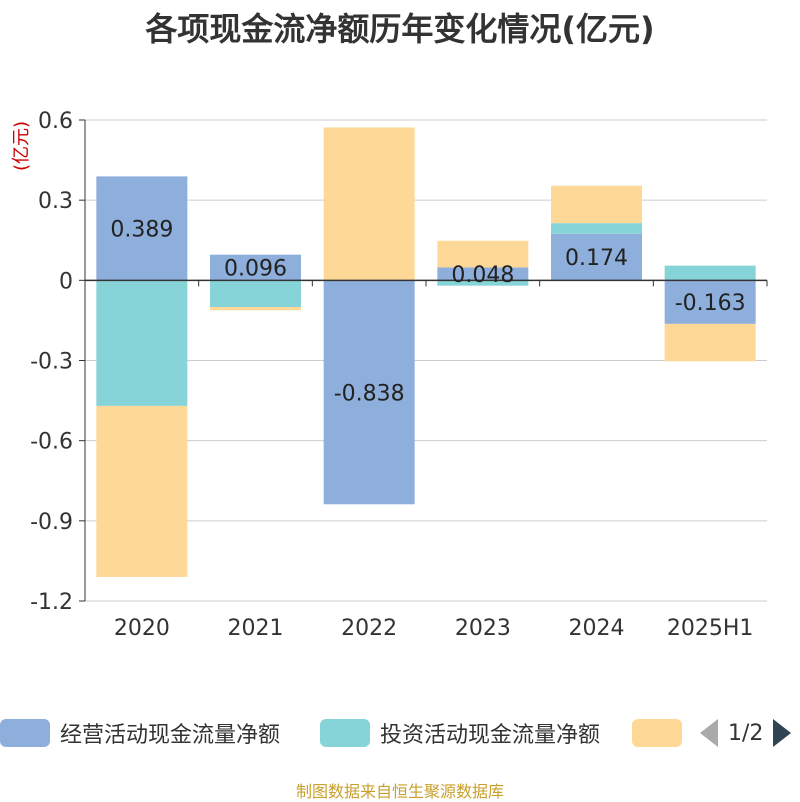 This screenshot has height=802, width=800. I want to click on y-tick-label: -0.9, so click(51, 522).